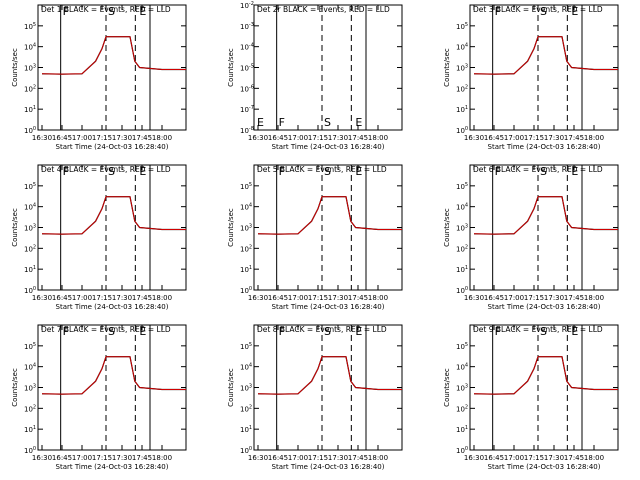 The height and width of the screenshot is (480, 640). Describe the element at coordinates (106, 329) in the screenshot. I see `chart-title: Det 7 BLACK = Events, RED = LLD` at that location.